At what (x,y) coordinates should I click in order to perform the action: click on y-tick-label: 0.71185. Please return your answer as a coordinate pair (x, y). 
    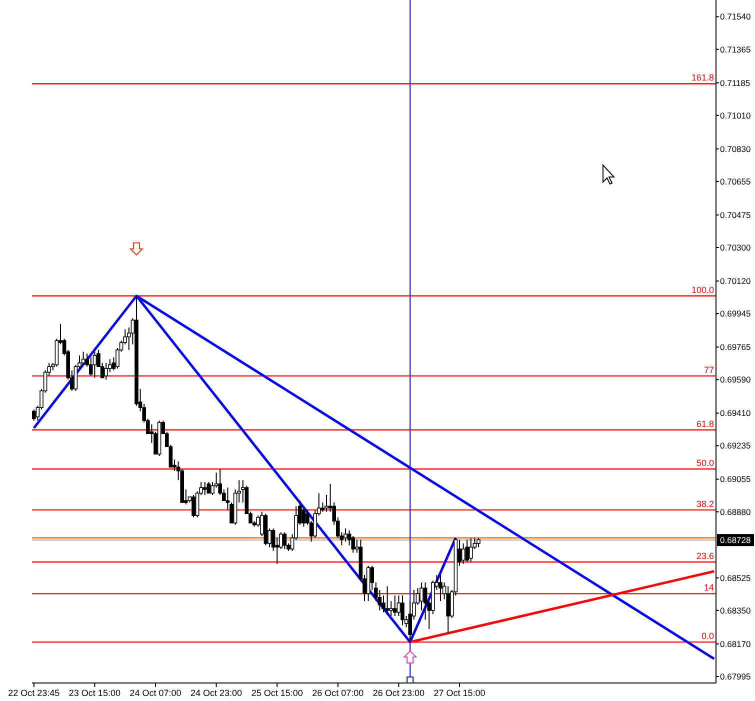
    Looking at the image, I should click on (735, 83).